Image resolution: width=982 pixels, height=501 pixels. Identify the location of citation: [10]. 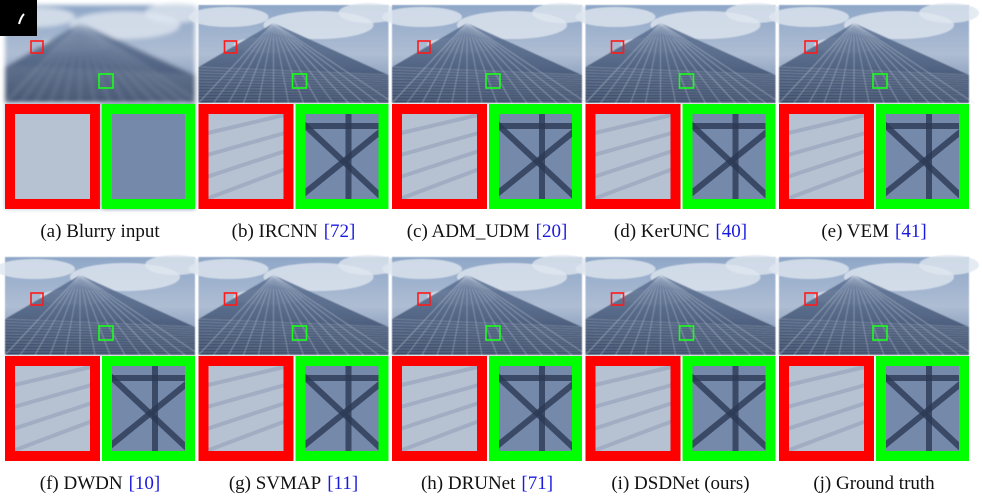
(145, 483).